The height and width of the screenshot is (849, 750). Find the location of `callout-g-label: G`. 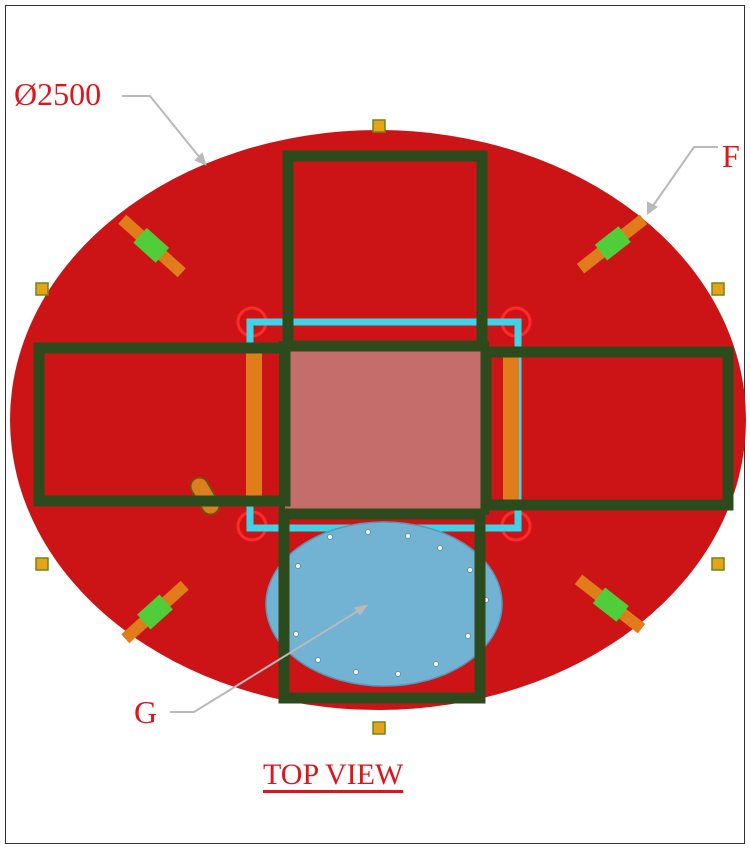

callout-g-label: G is located at coordinates (146, 712).